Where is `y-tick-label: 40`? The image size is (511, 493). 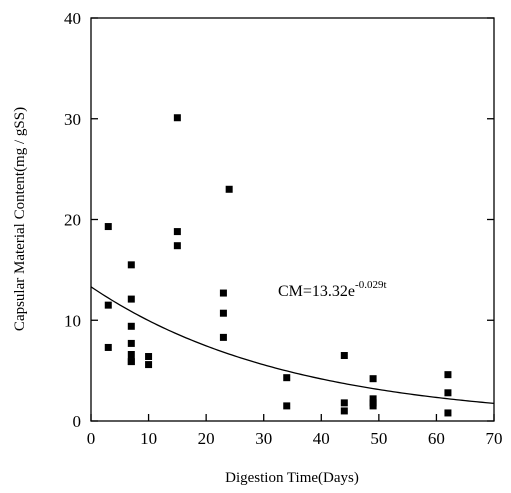
y-tick-label: 40 is located at coordinates (72, 18).